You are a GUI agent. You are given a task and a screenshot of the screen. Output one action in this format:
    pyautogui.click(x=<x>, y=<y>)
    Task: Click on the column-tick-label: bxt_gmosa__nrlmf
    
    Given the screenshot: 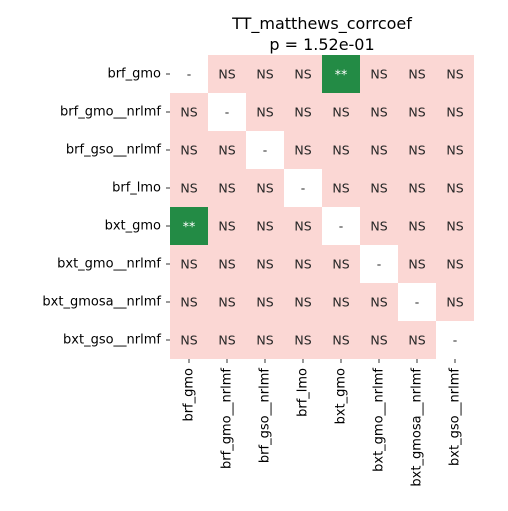 What is the action you would take?
    pyautogui.click(x=417, y=427)
    